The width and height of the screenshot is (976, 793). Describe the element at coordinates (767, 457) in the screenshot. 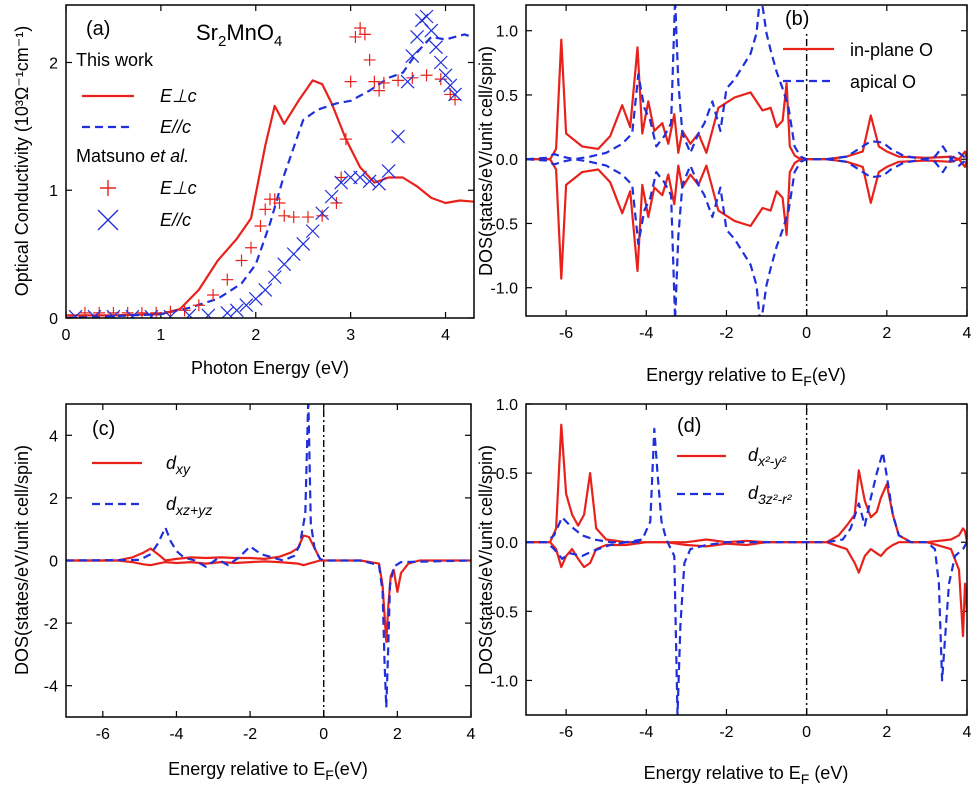

I see `legend-label-dx2y2: dx²-y²` at that location.